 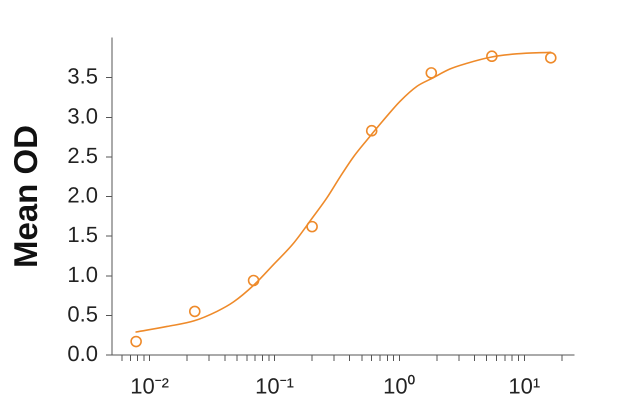 I want to click on y-axis-title: Mean OD, so click(x=25, y=196).